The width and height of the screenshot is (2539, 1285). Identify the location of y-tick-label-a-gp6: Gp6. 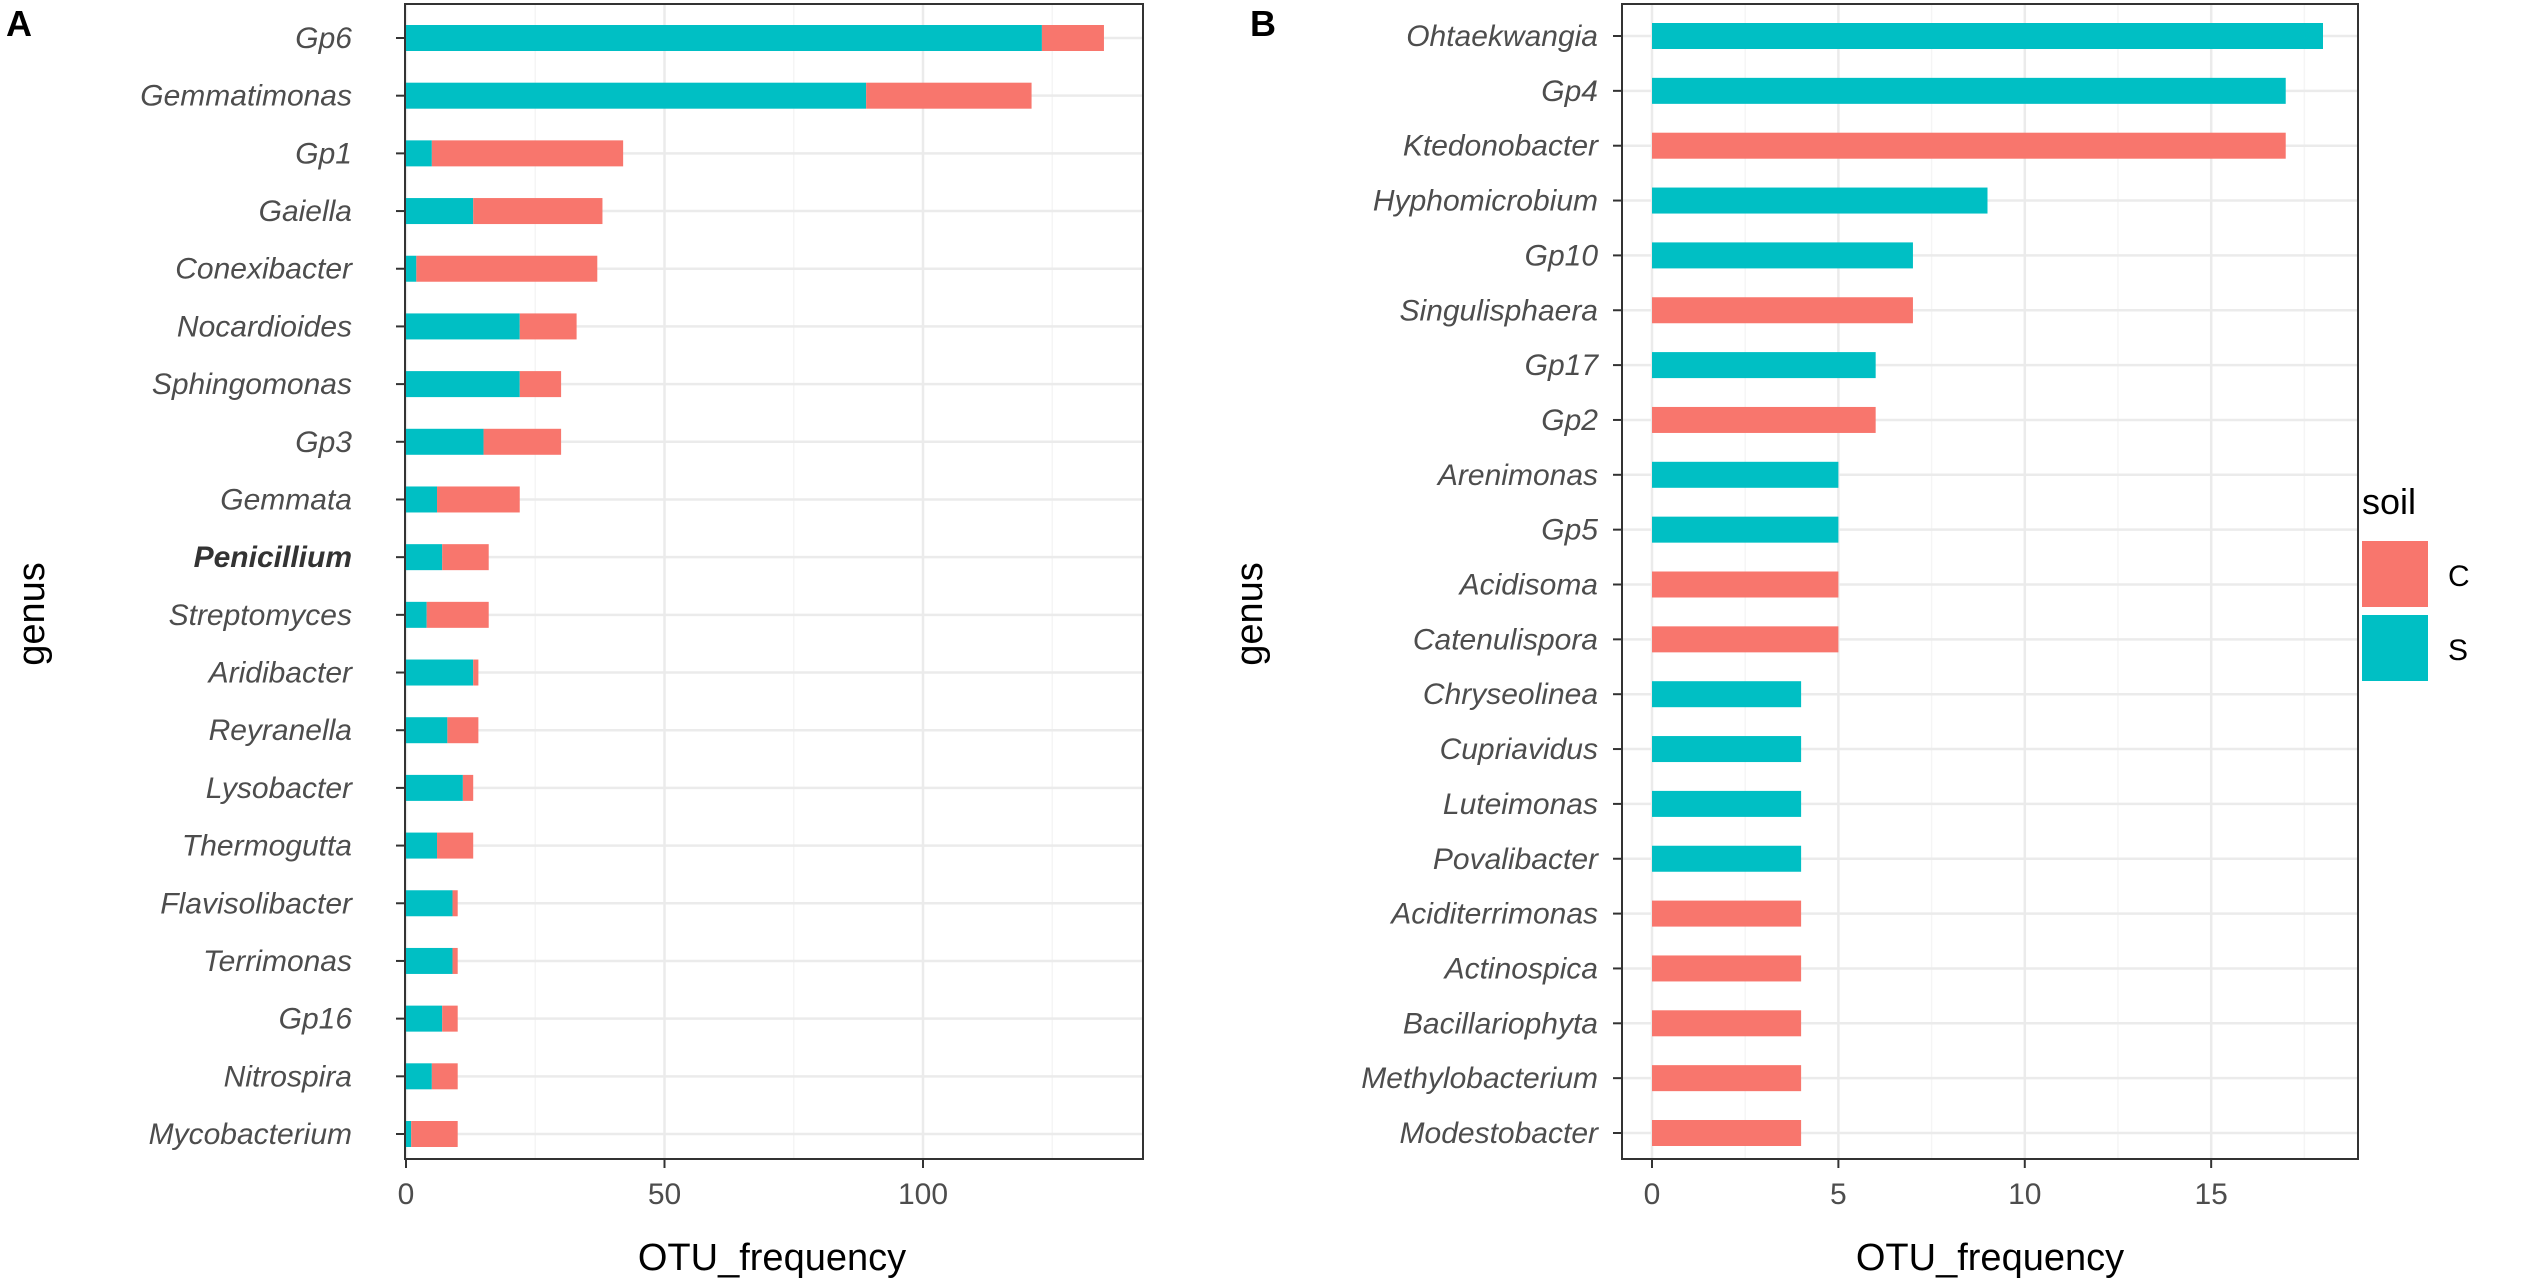
(323, 38).